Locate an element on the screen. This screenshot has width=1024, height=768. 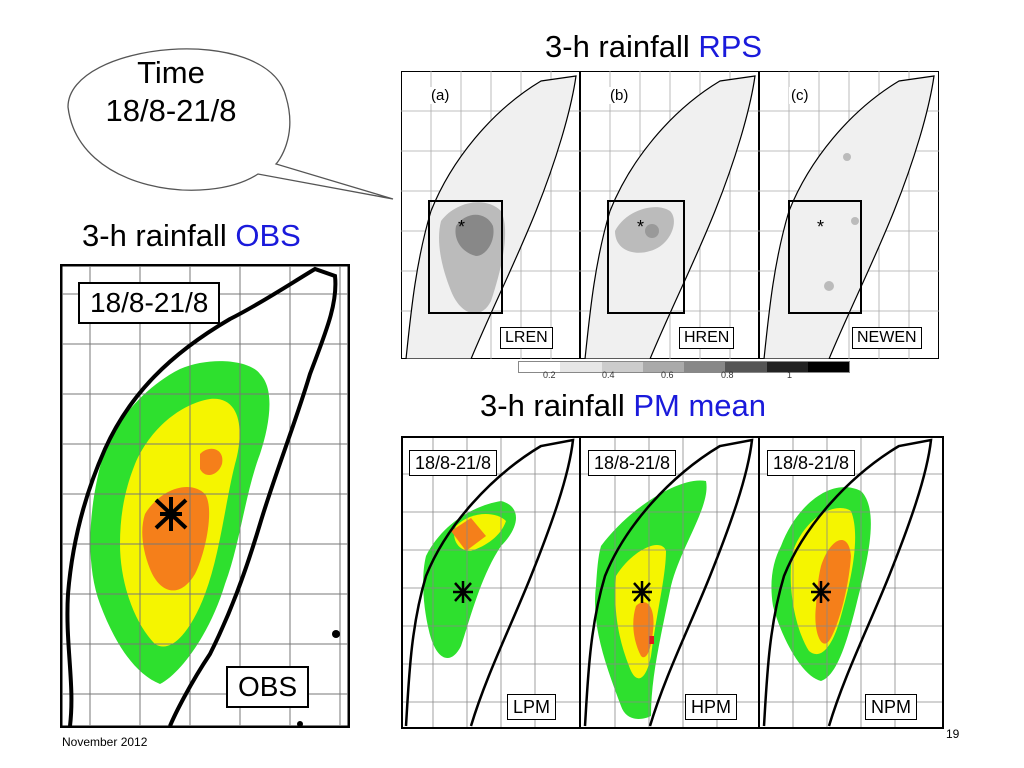
title-obs-accent: OBS is located at coordinates (268, 235).